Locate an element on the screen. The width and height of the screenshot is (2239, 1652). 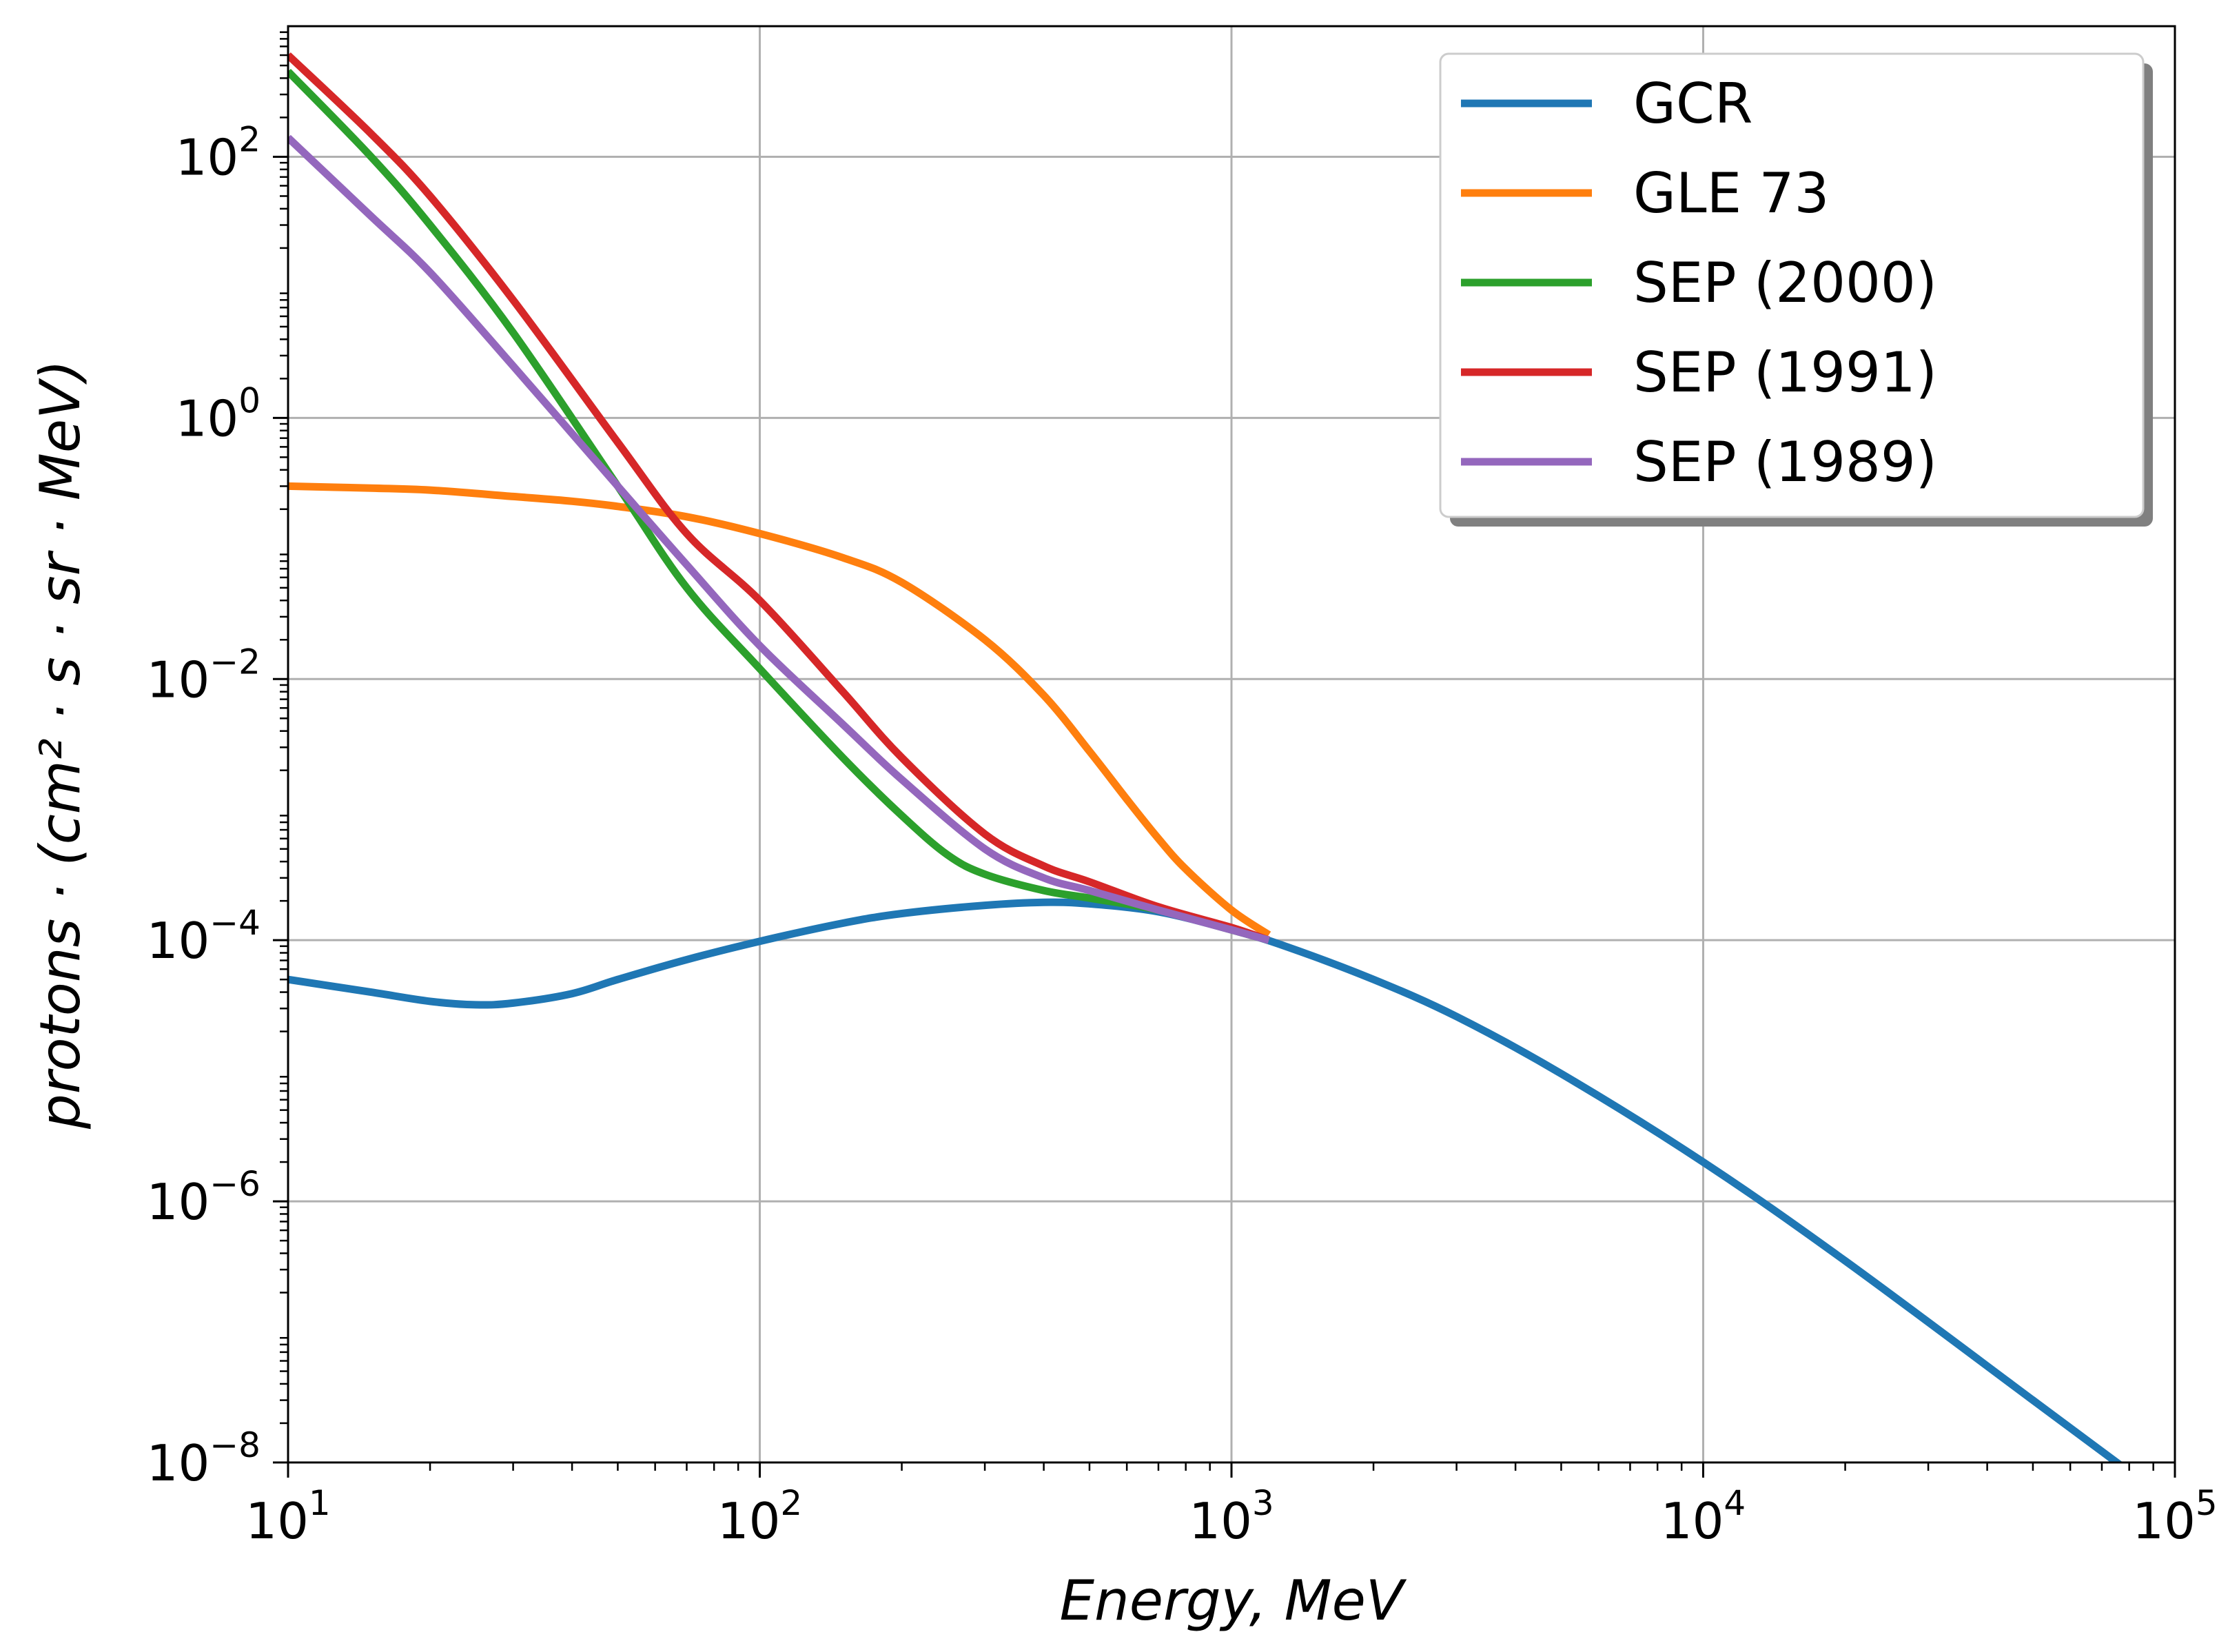
x-tick-label: 10⁴ is located at coordinates (1703, 1517).